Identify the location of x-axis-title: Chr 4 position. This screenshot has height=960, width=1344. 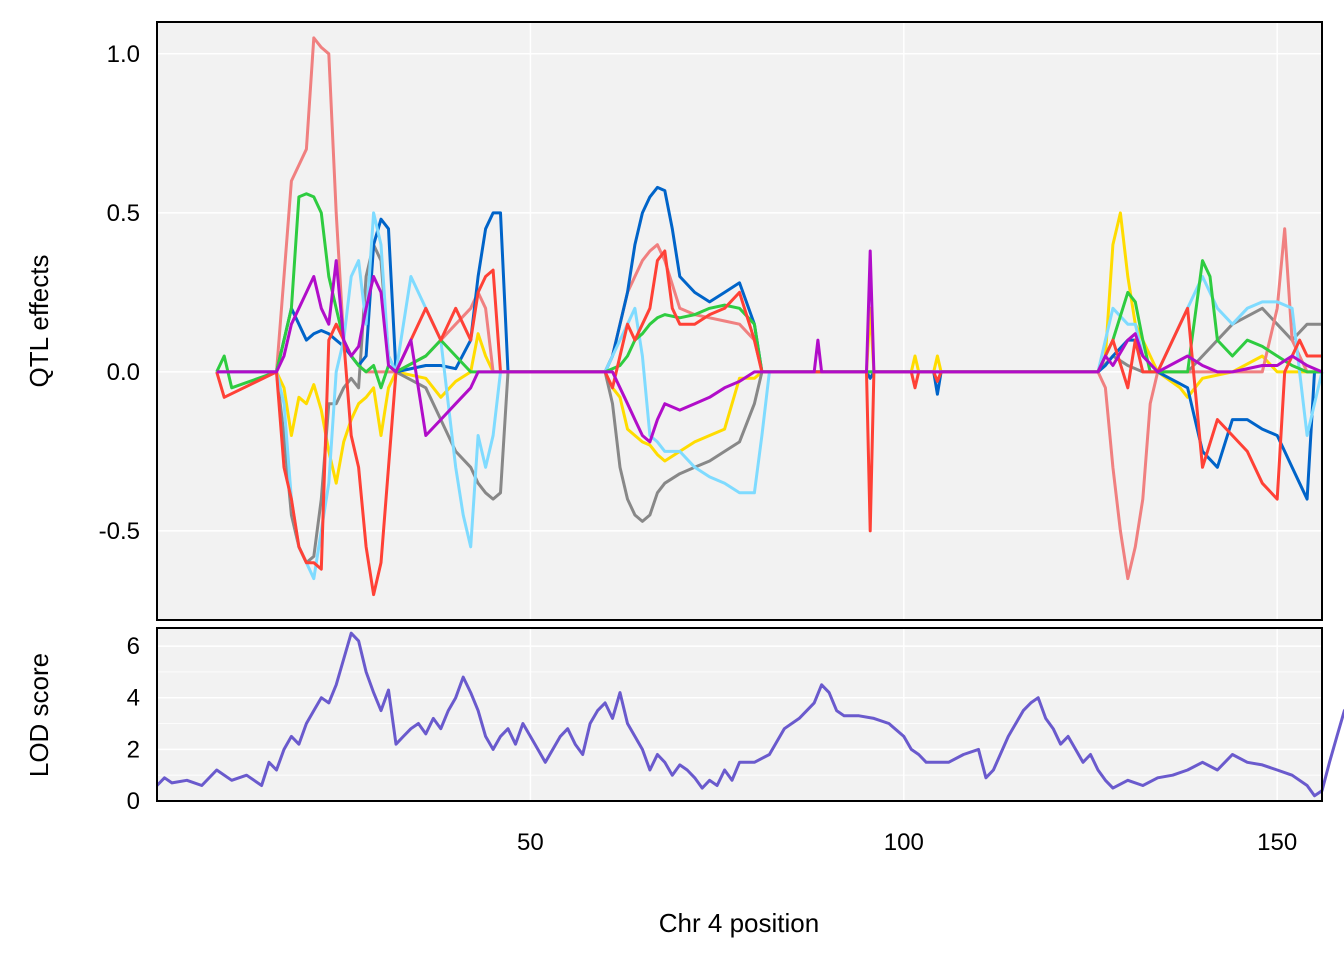
(739, 923).